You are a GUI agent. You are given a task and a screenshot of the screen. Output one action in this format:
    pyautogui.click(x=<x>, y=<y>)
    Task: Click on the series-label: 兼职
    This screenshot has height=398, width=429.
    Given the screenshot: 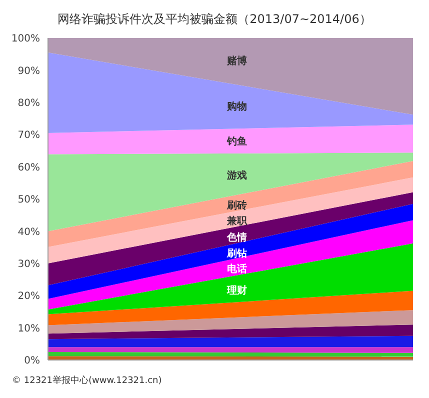 What is the action you would take?
    pyautogui.click(x=237, y=221)
    